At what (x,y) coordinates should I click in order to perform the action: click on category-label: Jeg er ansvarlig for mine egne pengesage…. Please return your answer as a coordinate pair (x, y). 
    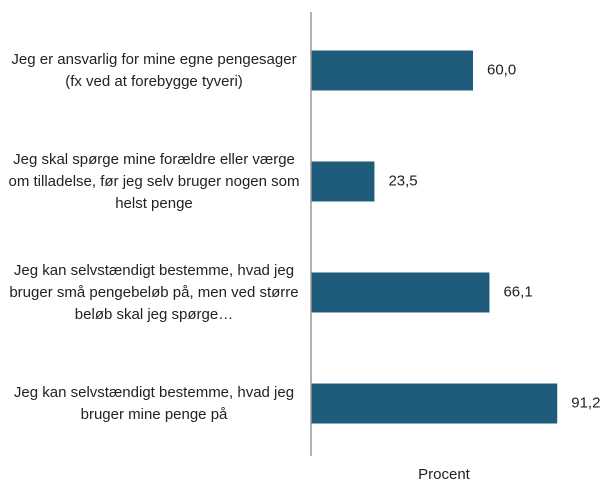
    Looking at the image, I should click on (154, 70).